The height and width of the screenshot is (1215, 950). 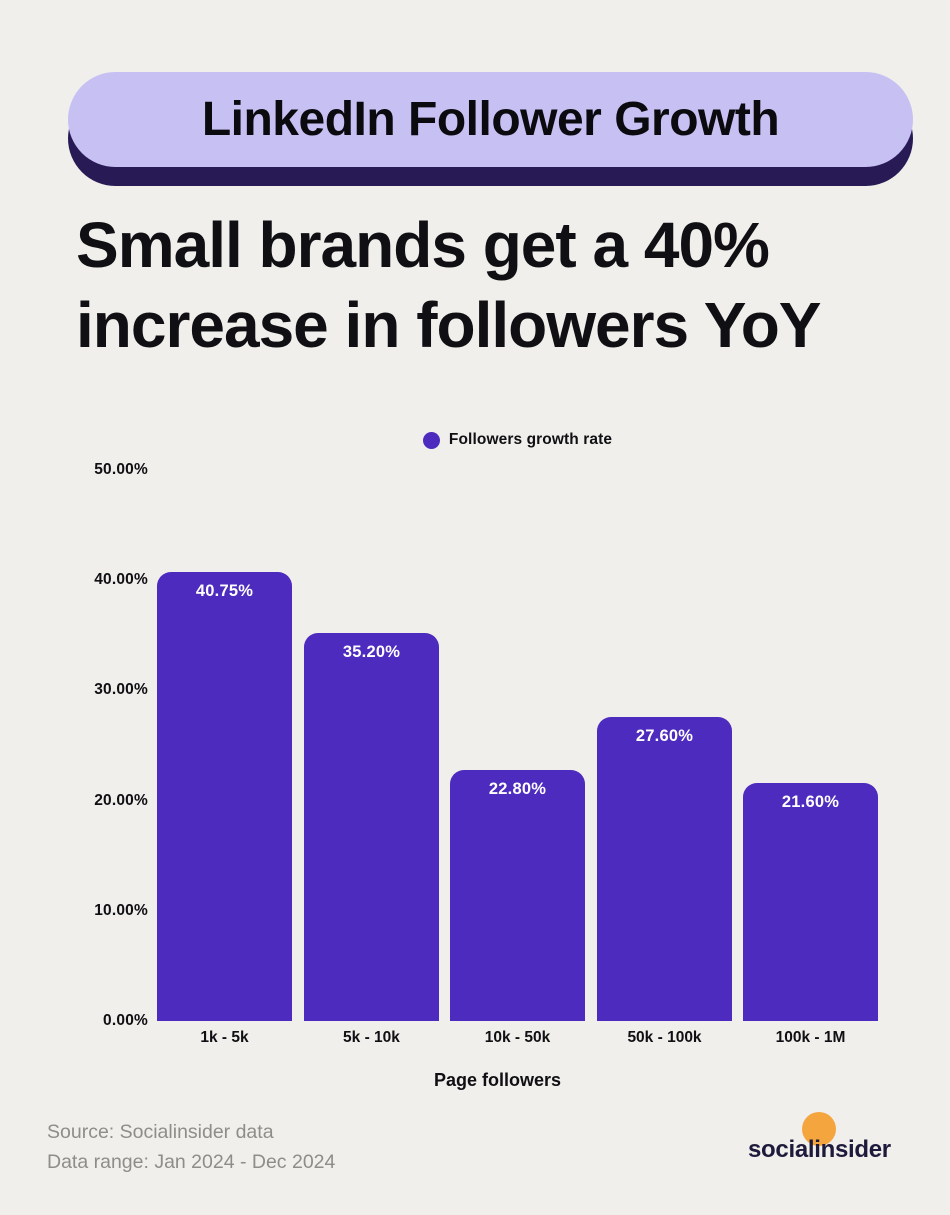 I want to click on bar-value-label: 22.80%, so click(x=517, y=789).